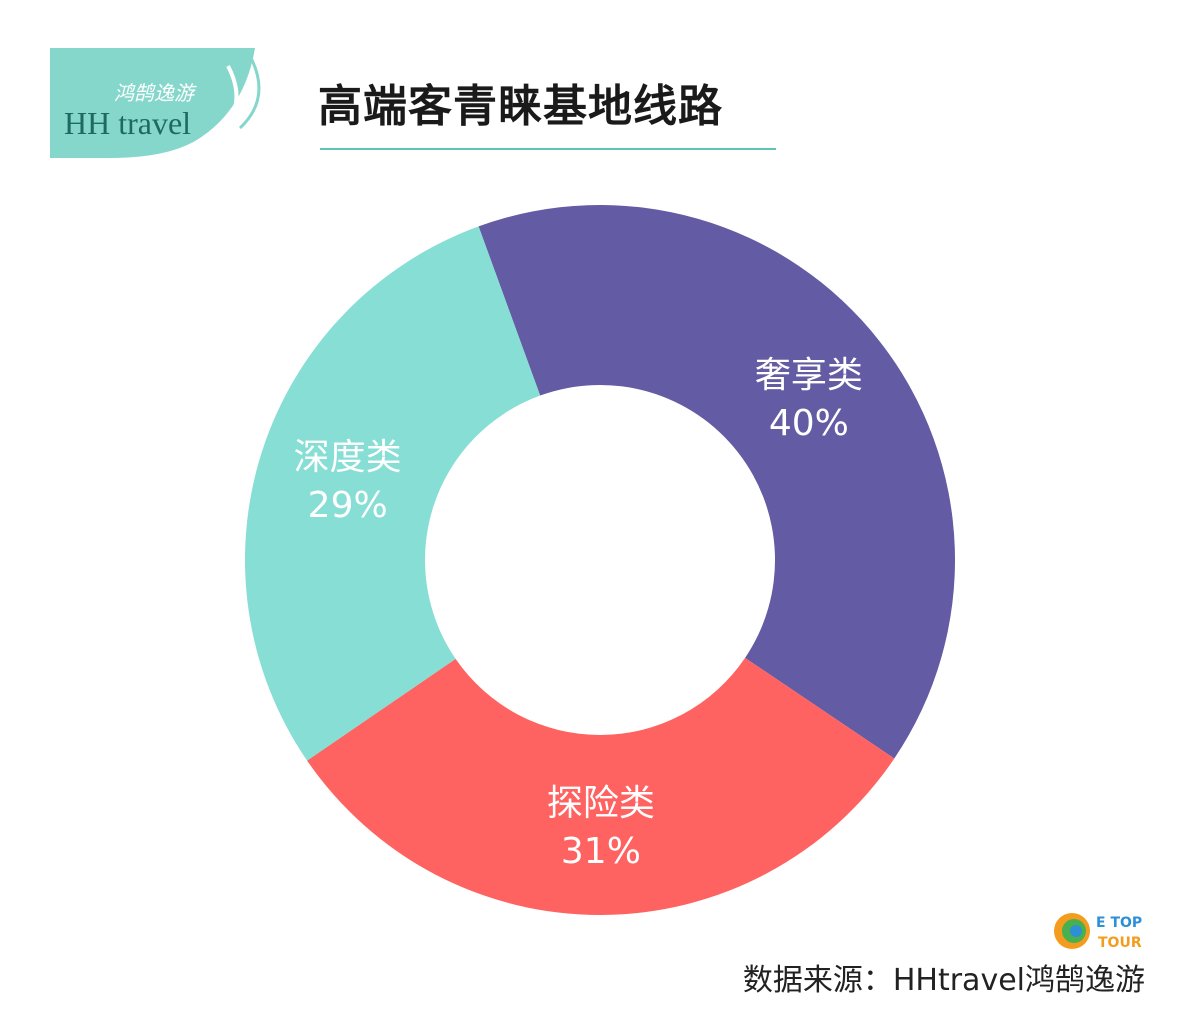 Image resolution: width=1200 pixels, height=1030 pixels. What do you see at coordinates (548, 149) in the screenshot?
I see `title-underline` at bounding box center [548, 149].